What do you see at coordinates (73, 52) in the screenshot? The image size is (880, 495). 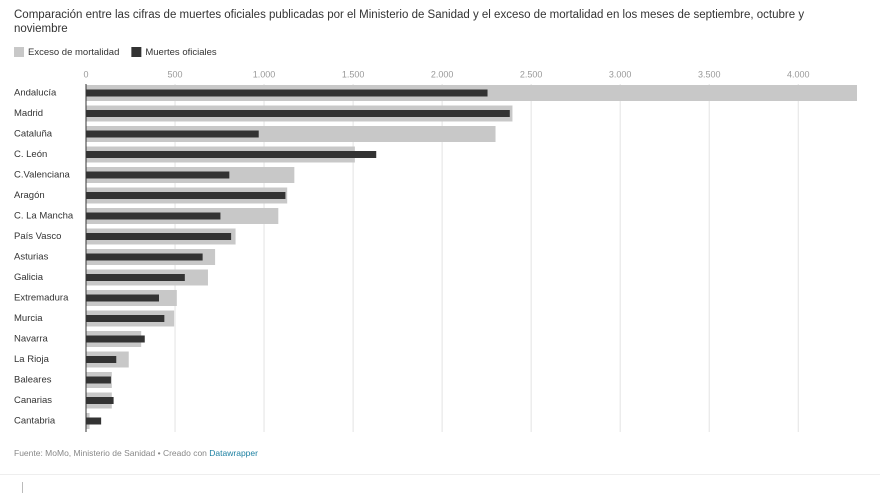 I see `legend-label: Exceso de mortalidad` at bounding box center [73, 52].